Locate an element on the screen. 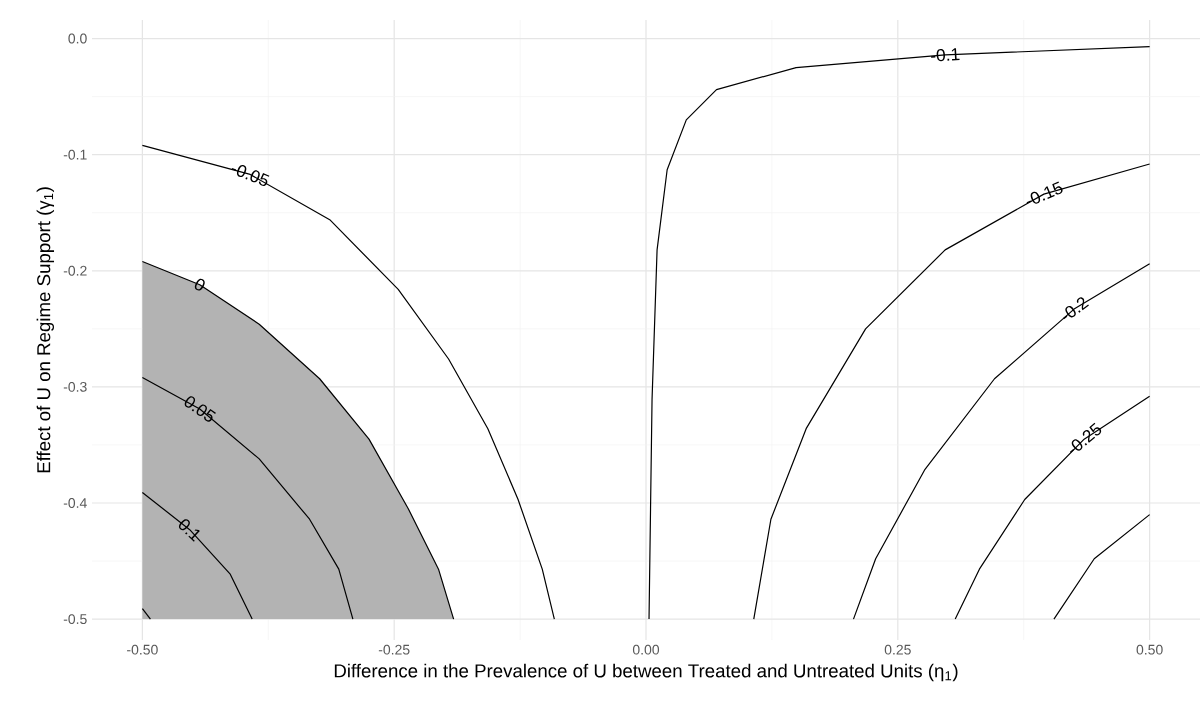  y-axis-title: Effect of U on Regime Support (γ$_{1}$) is located at coordinates (45, 330).